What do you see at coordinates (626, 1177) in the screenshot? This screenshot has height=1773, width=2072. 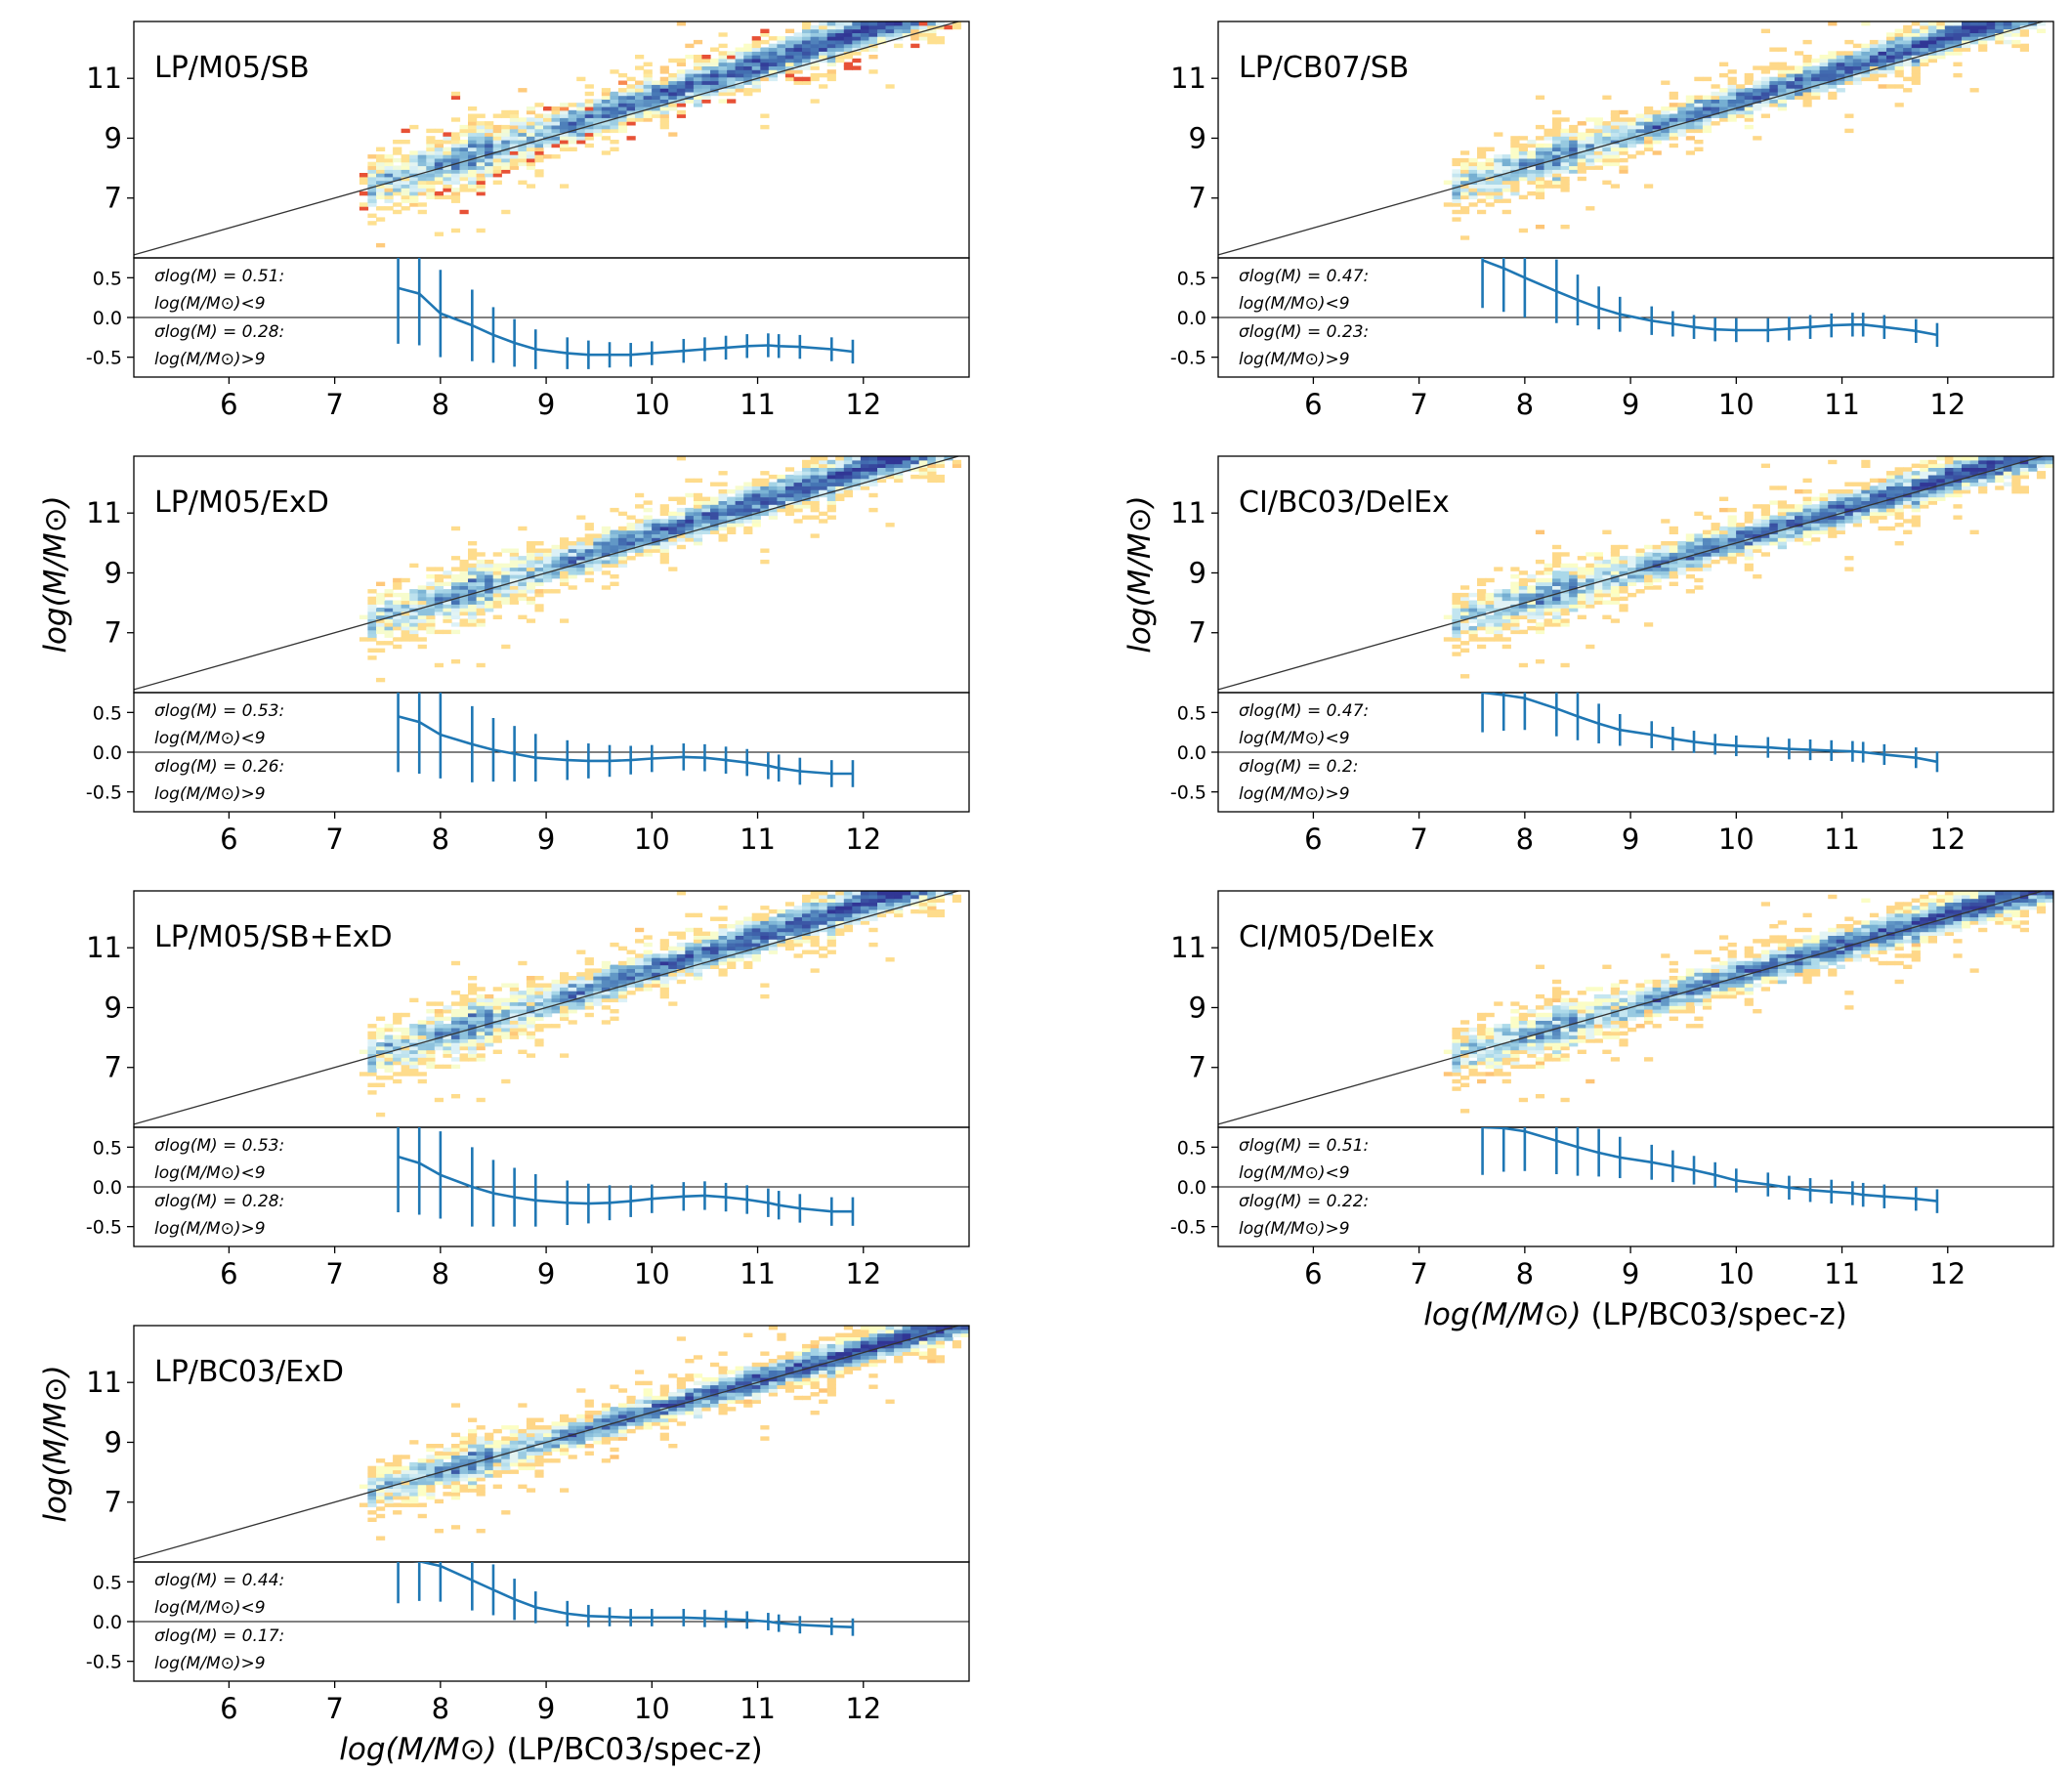 I see `residual-series` at bounding box center [626, 1177].